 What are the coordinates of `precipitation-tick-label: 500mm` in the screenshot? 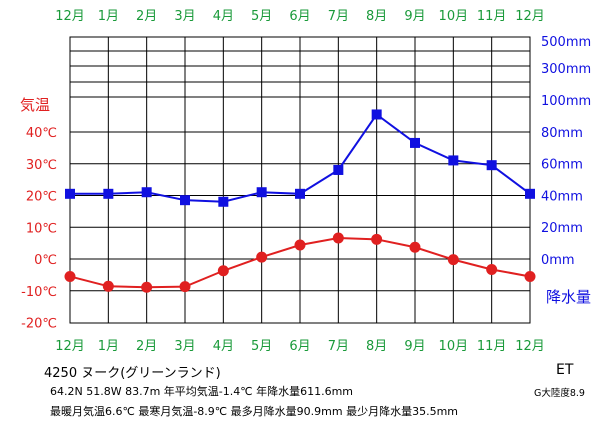 It's located at (566, 42).